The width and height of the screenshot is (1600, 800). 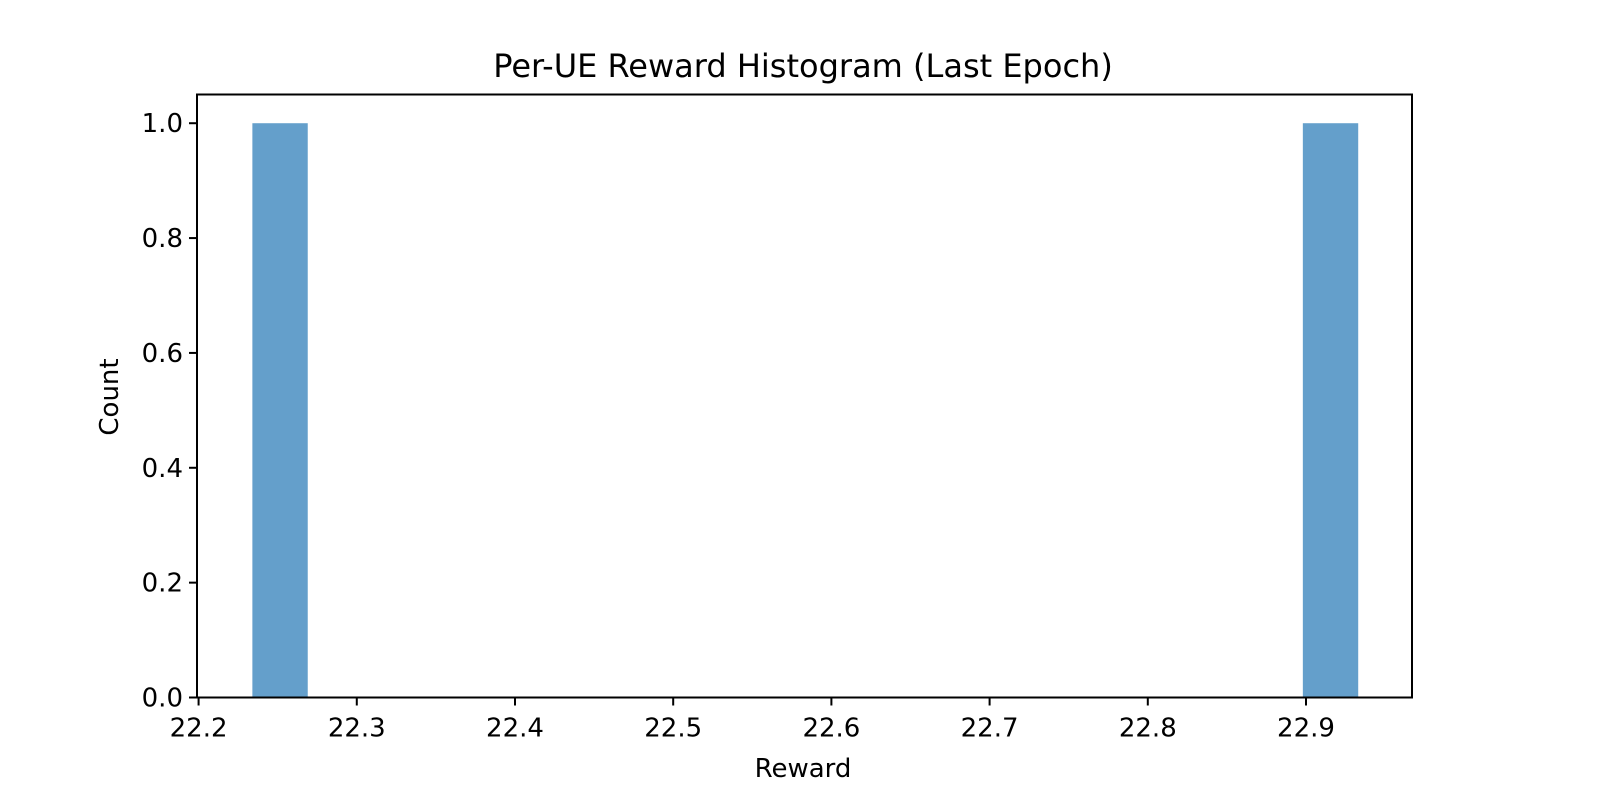 What do you see at coordinates (1306, 729) in the screenshot?
I see `x-tick-label: 22.9` at bounding box center [1306, 729].